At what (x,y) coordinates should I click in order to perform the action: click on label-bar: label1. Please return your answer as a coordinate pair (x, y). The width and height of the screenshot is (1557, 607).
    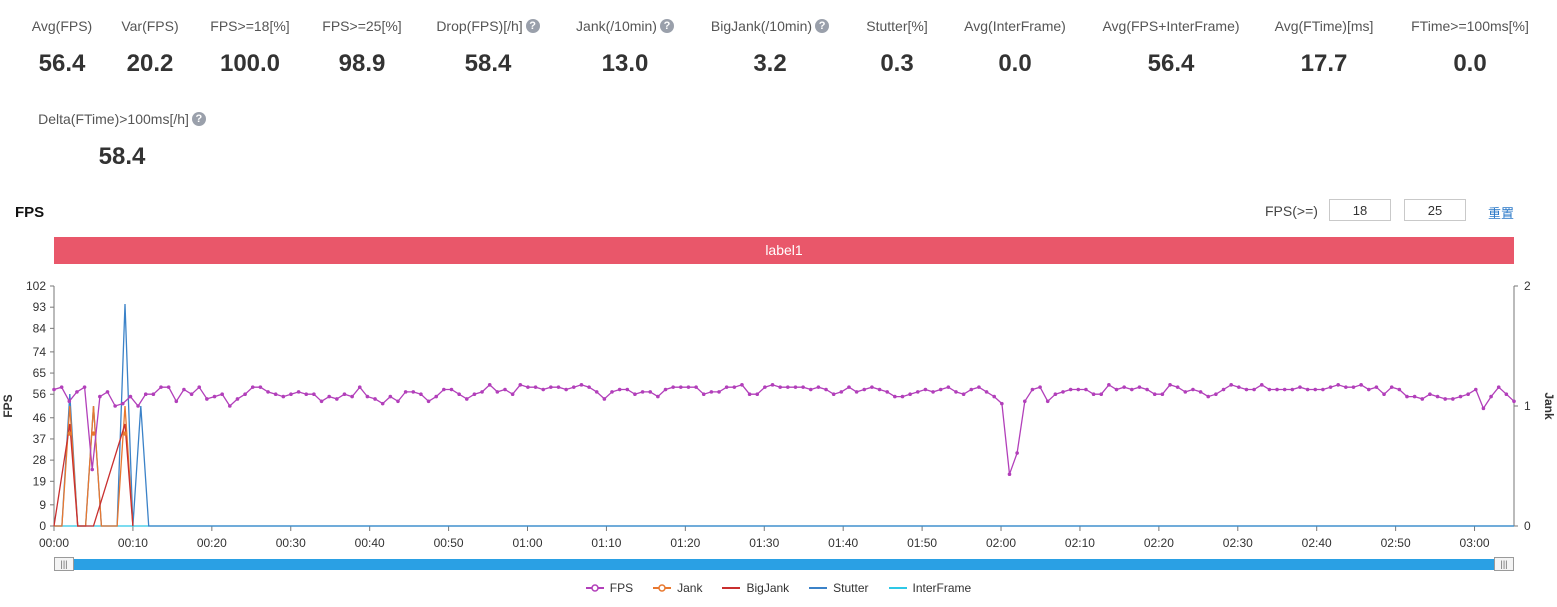
    Looking at the image, I should click on (784, 250).